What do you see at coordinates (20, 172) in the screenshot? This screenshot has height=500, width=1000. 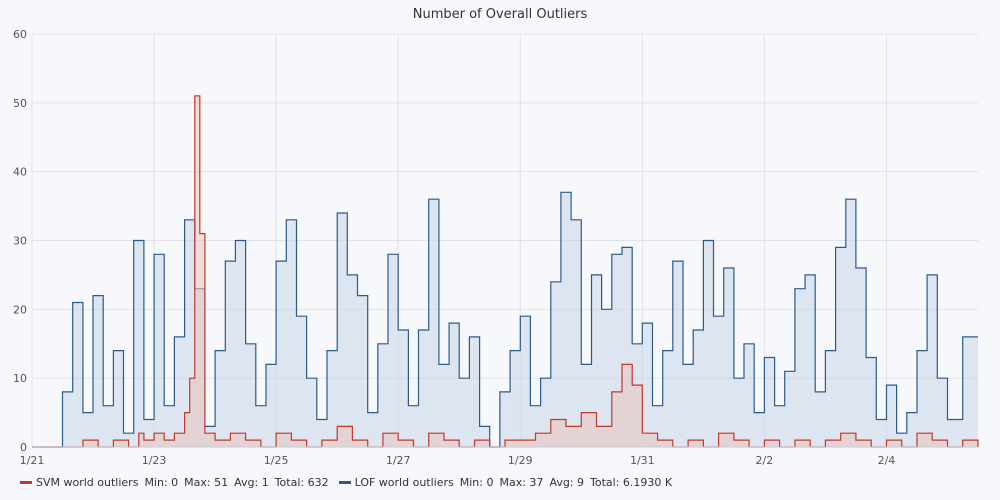 I see `y-tick-label-40: 40` at bounding box center [20, 172].